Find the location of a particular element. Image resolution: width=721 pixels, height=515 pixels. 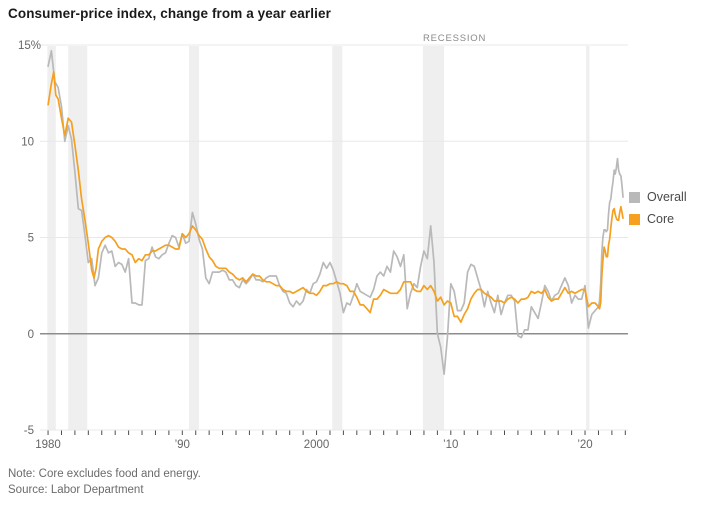

legend-item-overall: Overall is located at coordinates (658, 197).